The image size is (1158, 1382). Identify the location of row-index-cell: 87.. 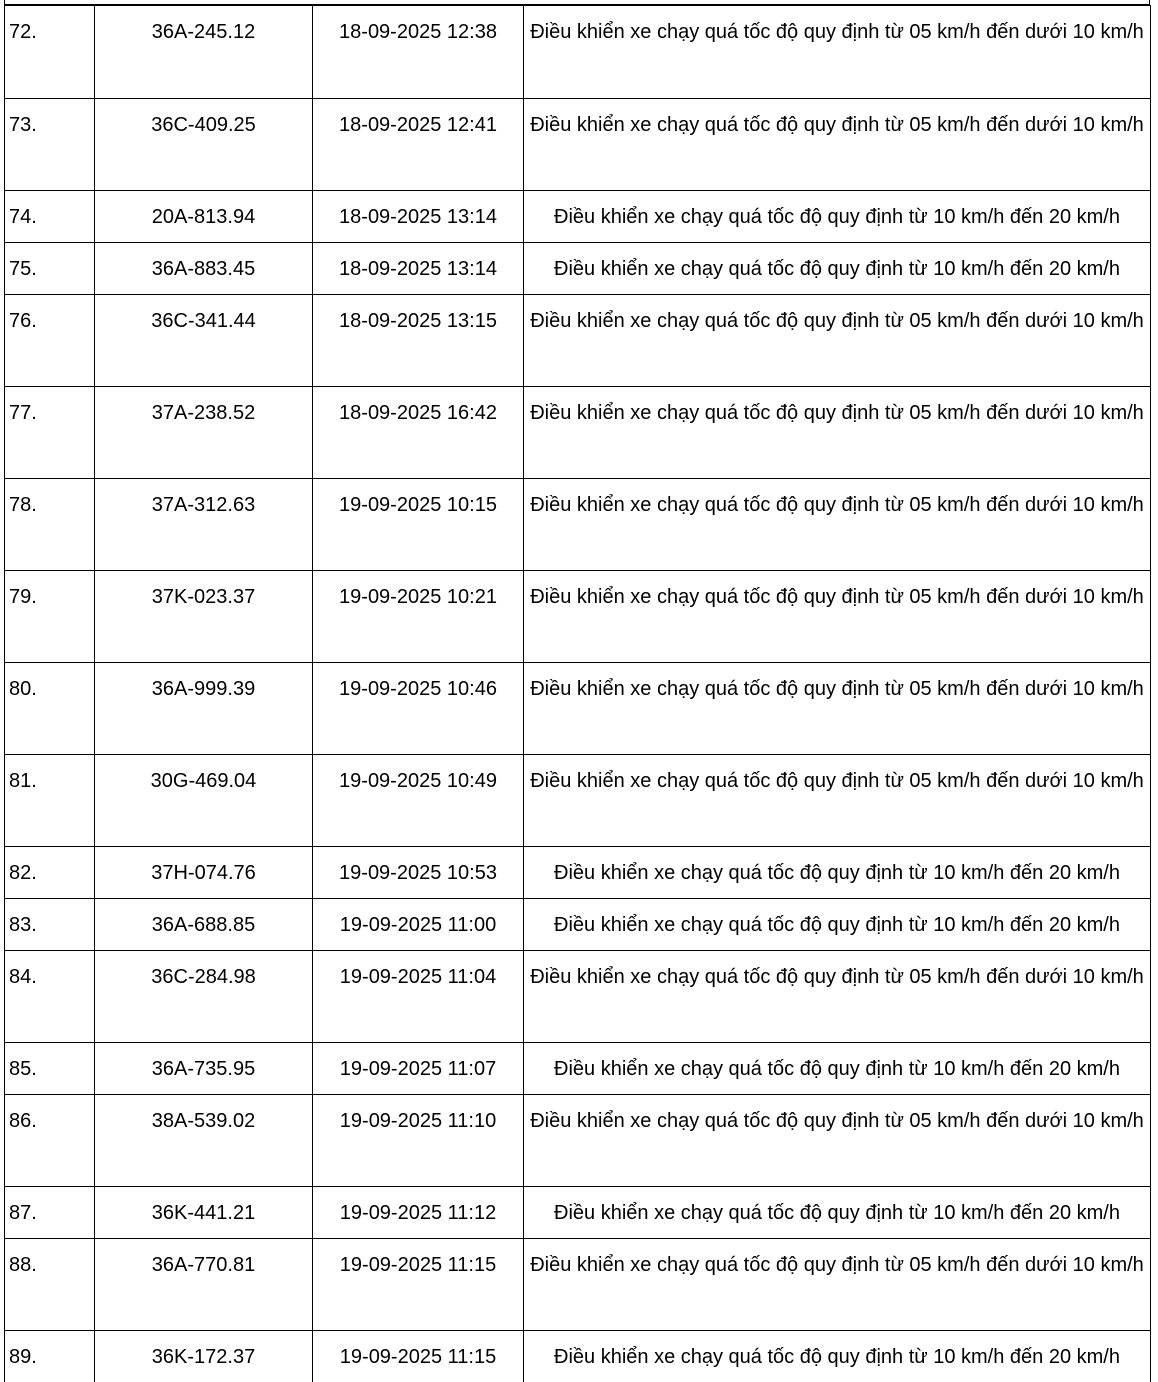
(49, 1212).